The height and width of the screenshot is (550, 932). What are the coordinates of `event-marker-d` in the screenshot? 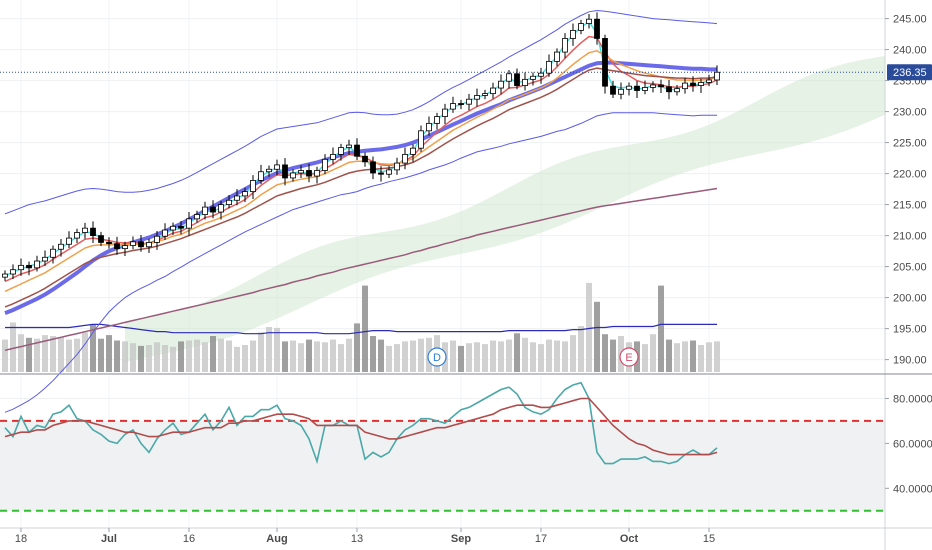 It's located at (437, 357).